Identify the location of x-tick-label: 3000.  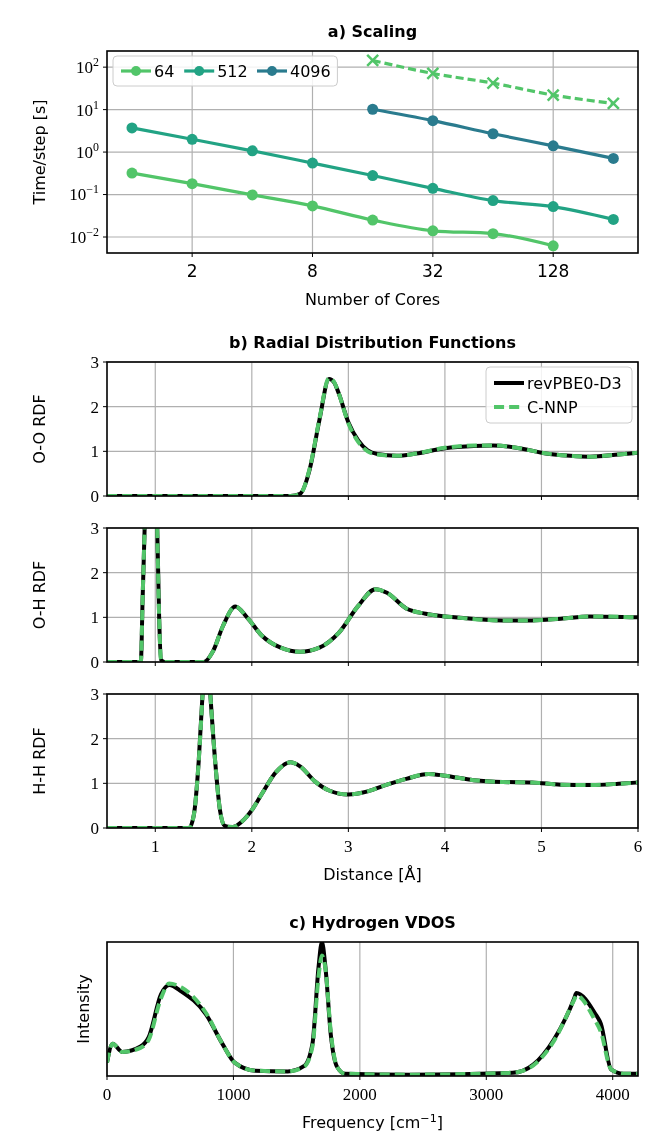
(486, 1094).